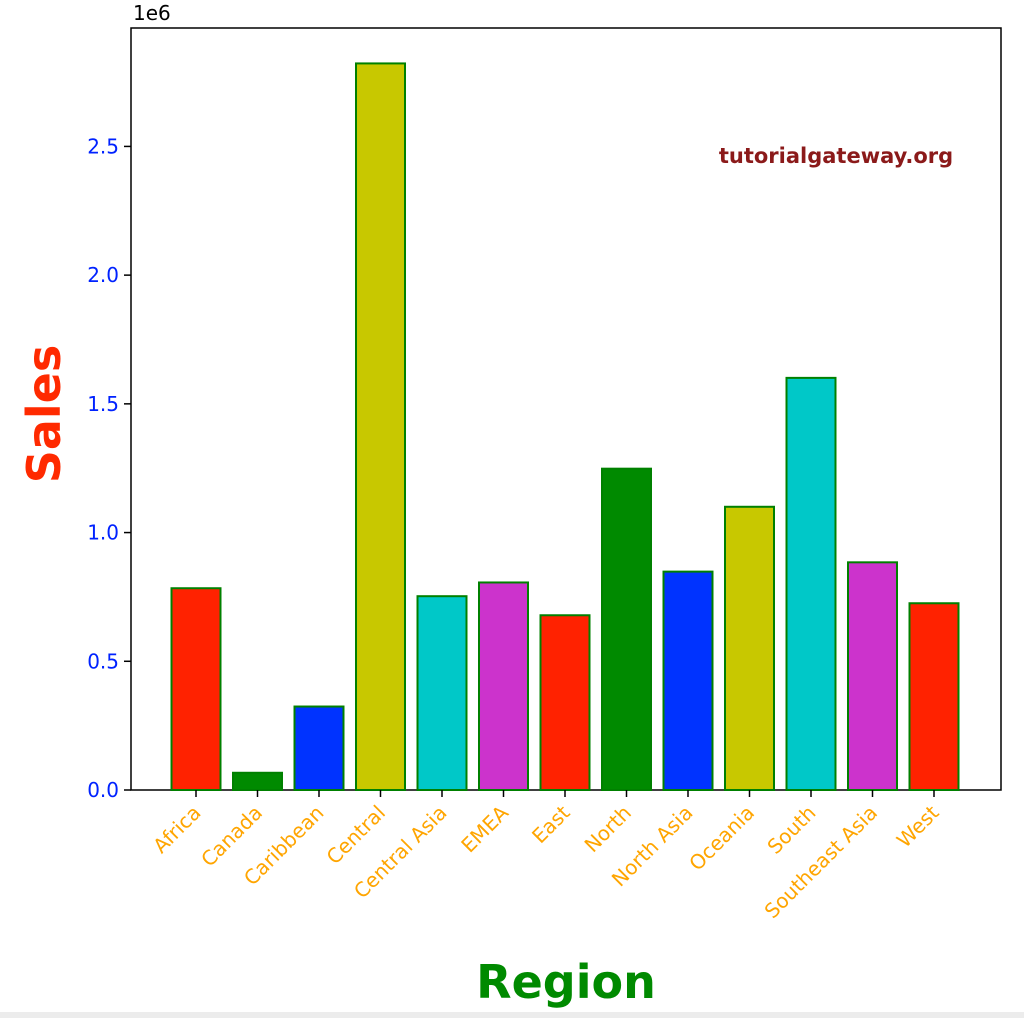 This screenshot has height=1018, width=1024. Describe the element at coordinates (503, 686) in the screenshot. I see `bar-emea` at that location.